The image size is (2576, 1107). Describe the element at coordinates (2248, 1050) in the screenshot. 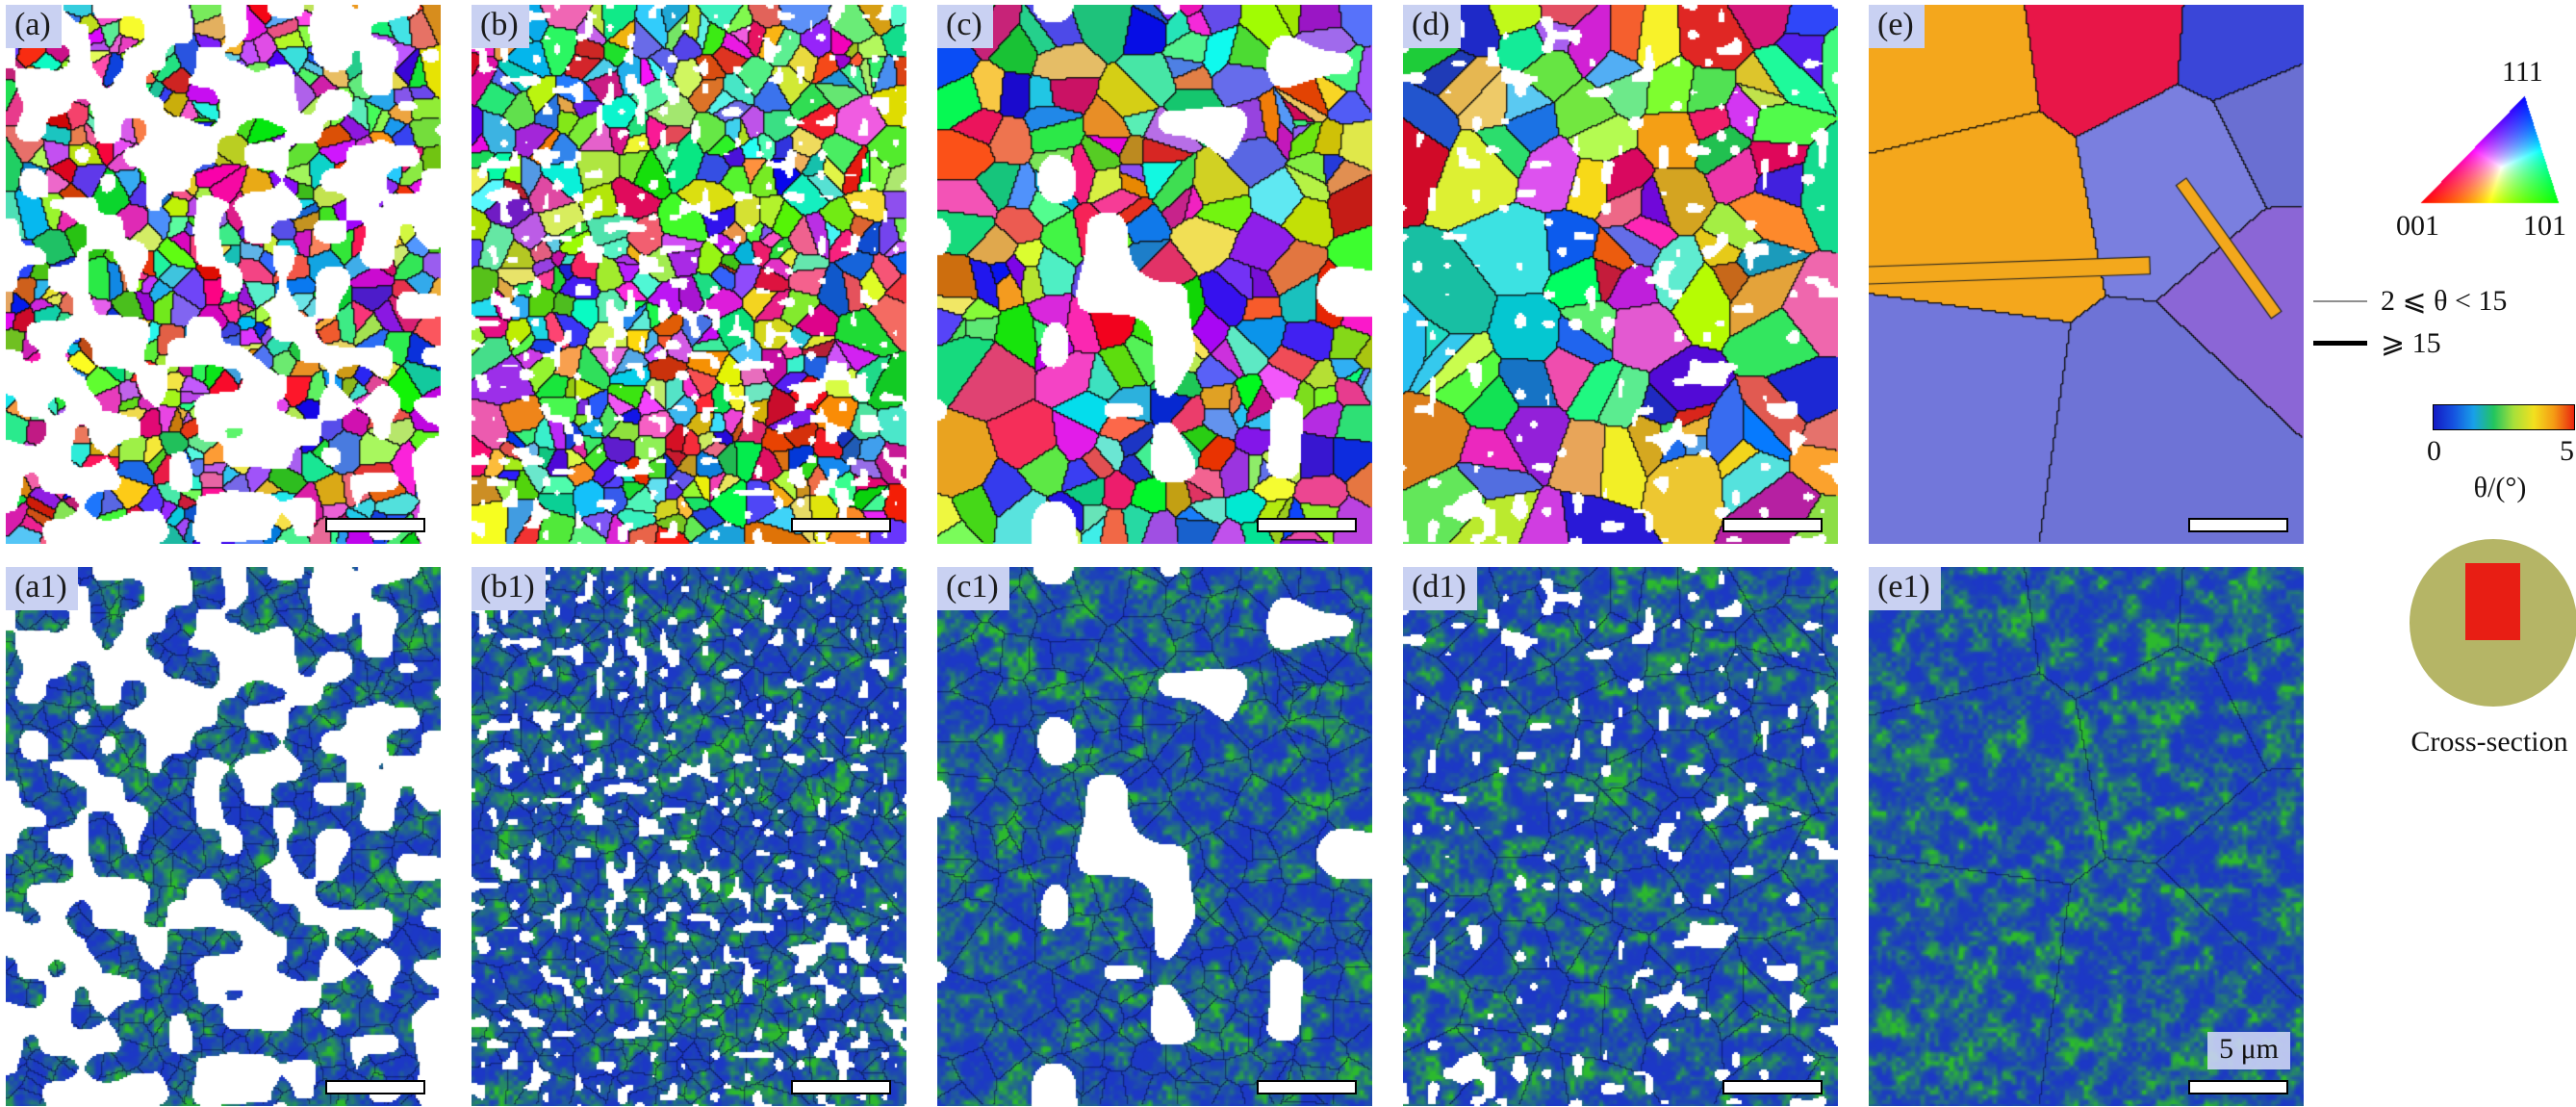

I see `scale-bar-label: 5 μm` at that location.